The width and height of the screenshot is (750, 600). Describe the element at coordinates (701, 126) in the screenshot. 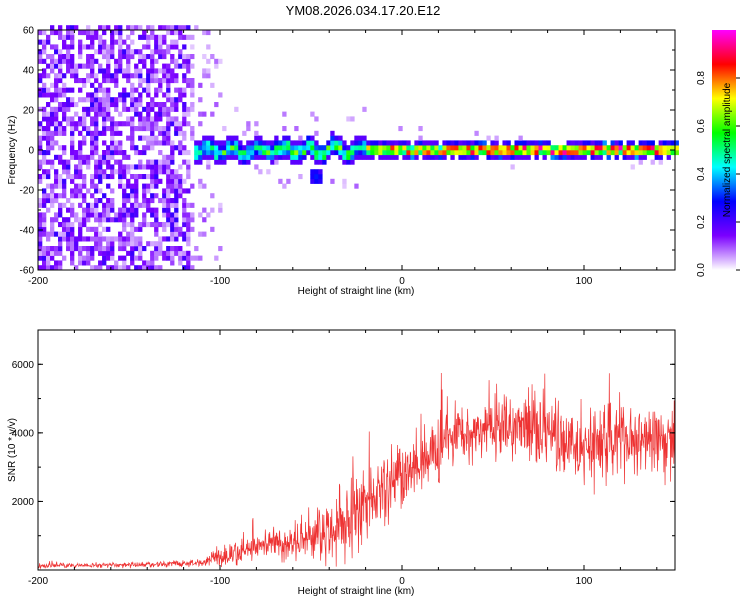

I see `colorbar-tick-label: 0.6` at that location.